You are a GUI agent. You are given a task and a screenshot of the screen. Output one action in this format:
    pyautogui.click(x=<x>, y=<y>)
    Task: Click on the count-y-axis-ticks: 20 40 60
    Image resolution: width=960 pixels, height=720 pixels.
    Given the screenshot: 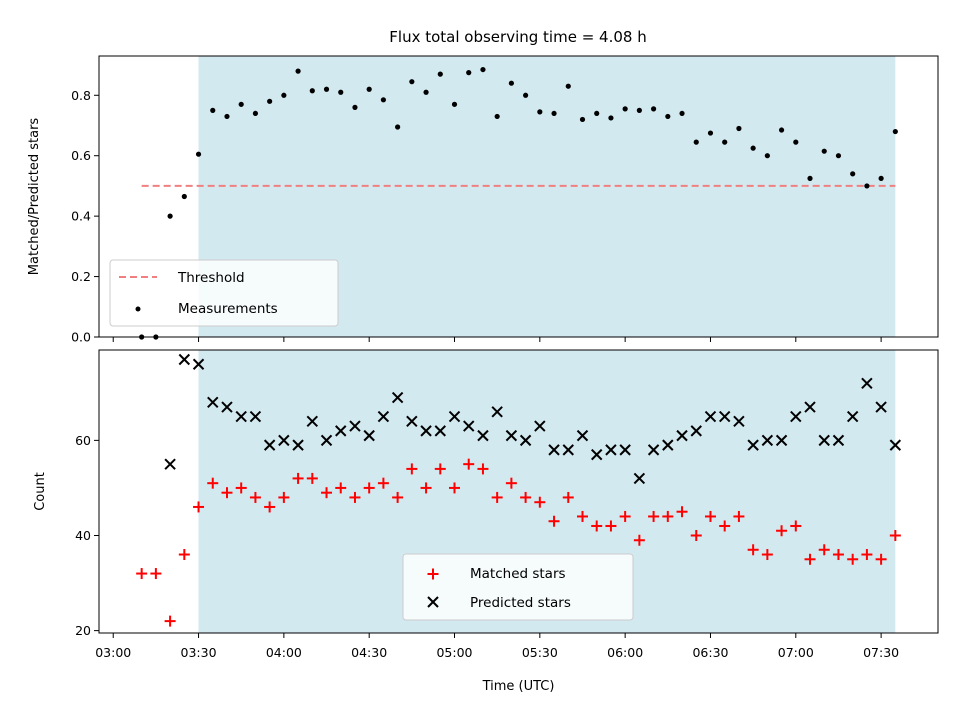 What is the action you would take?
    pyautogui.click(x=87, y=535)
    